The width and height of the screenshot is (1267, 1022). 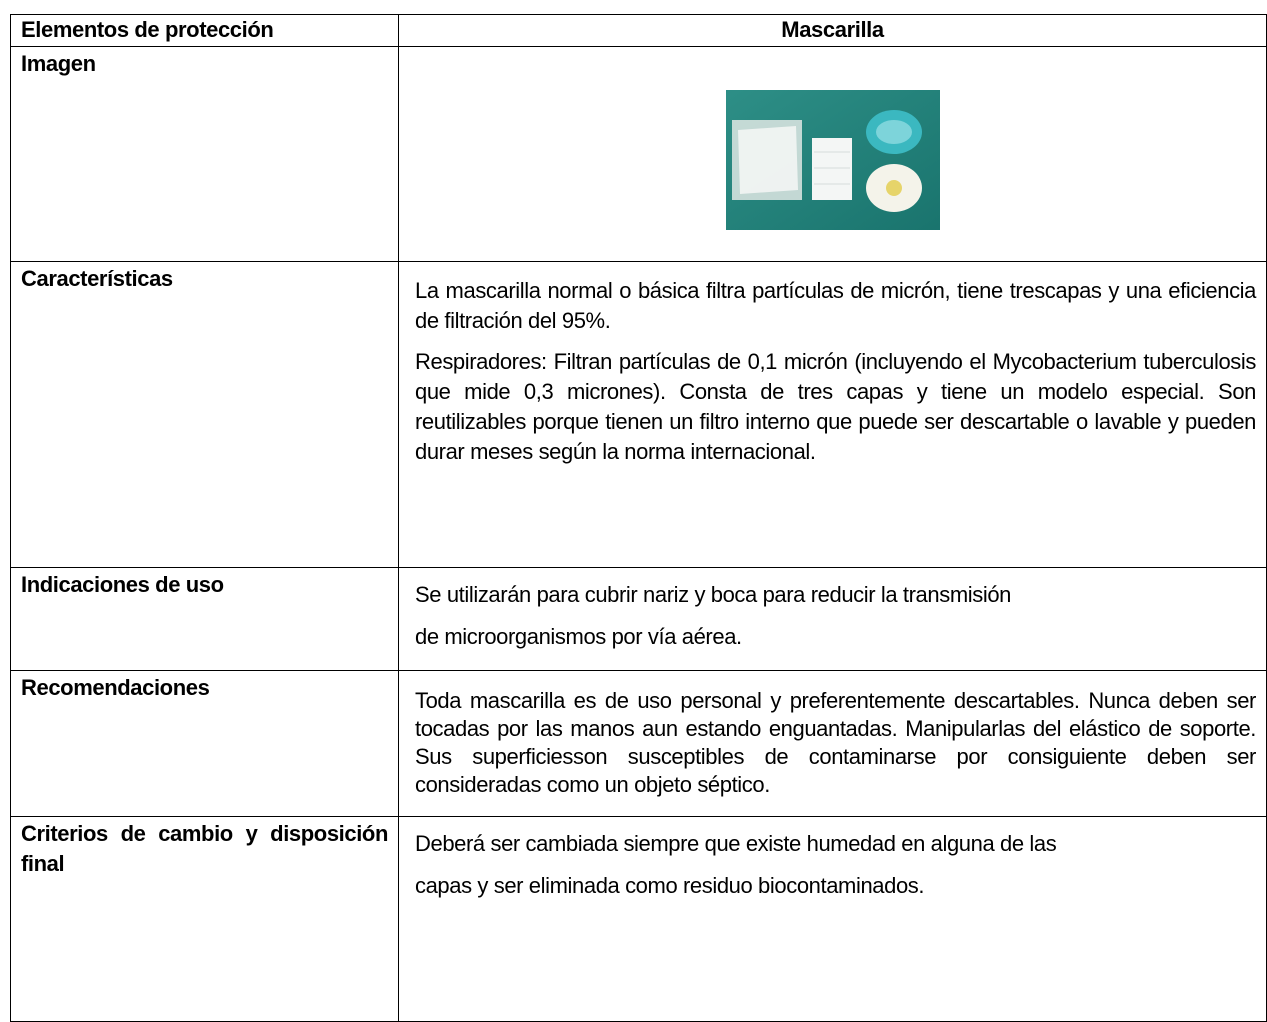 I want to click on row-label: Recomendaciones, so click(x=204, y=743).